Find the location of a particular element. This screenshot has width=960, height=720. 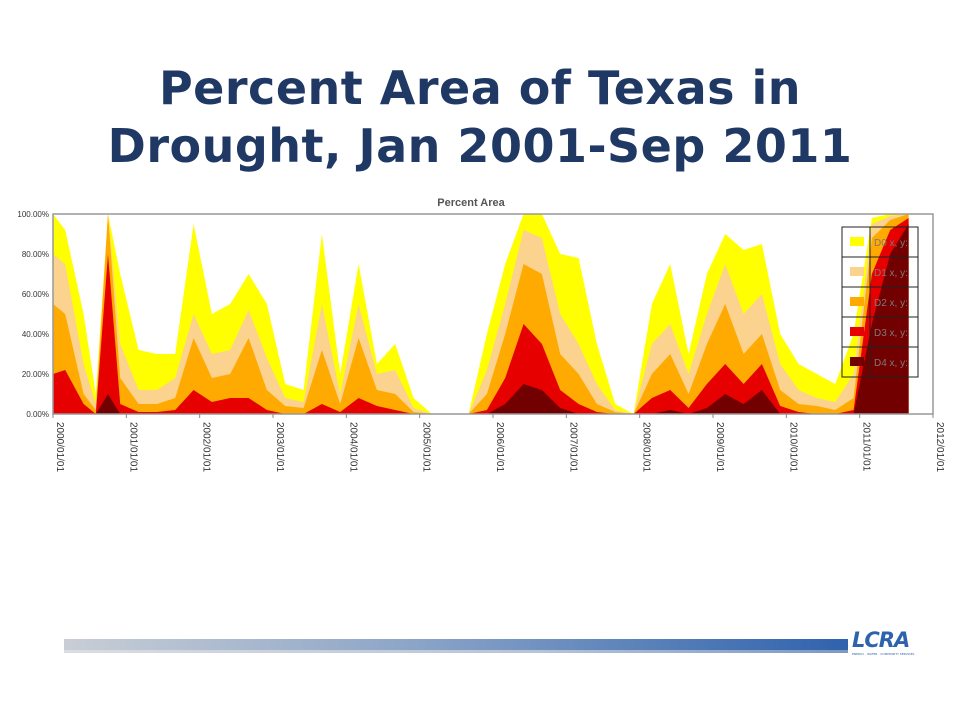

y-tick-label: 0.00% is located at coordinates (37, 414).